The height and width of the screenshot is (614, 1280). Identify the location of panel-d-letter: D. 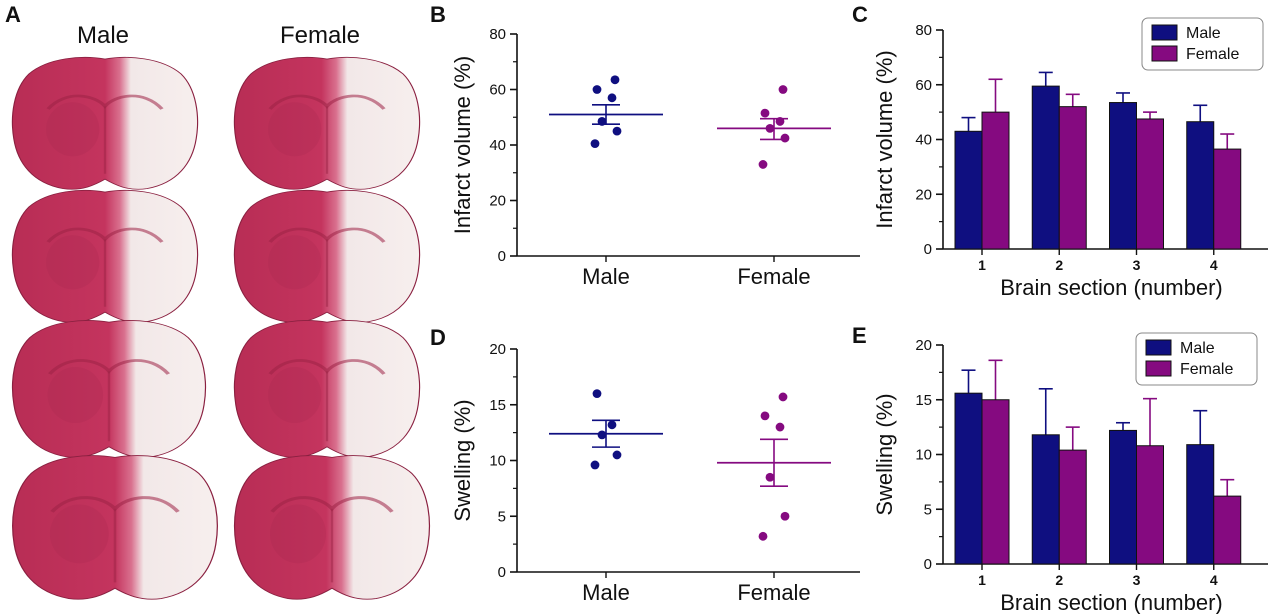
(438, 337).